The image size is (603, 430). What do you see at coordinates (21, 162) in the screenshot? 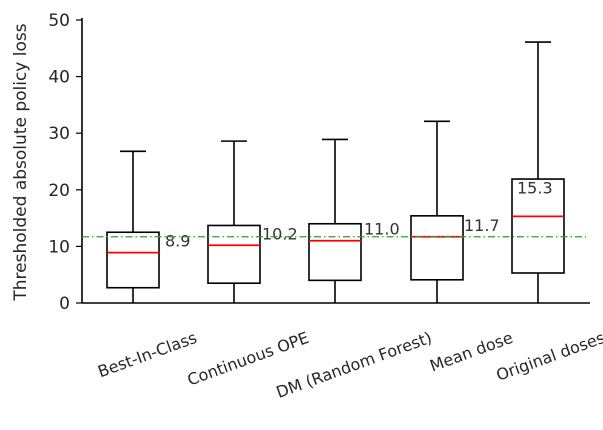
I see `y-axis-label: Thresholded absolute policy loss` at bounding box center [21, 162].